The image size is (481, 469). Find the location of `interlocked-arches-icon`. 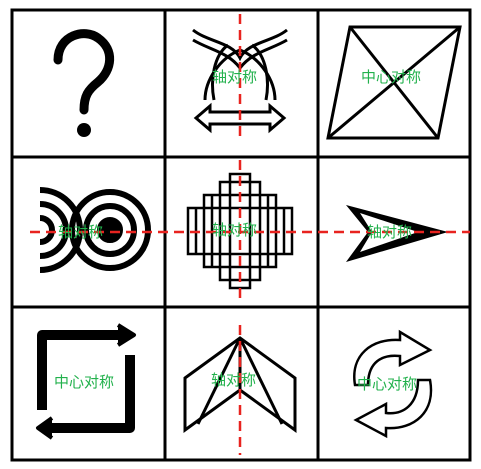

interlocked-arches-icon is located at coordinates (240, 81).